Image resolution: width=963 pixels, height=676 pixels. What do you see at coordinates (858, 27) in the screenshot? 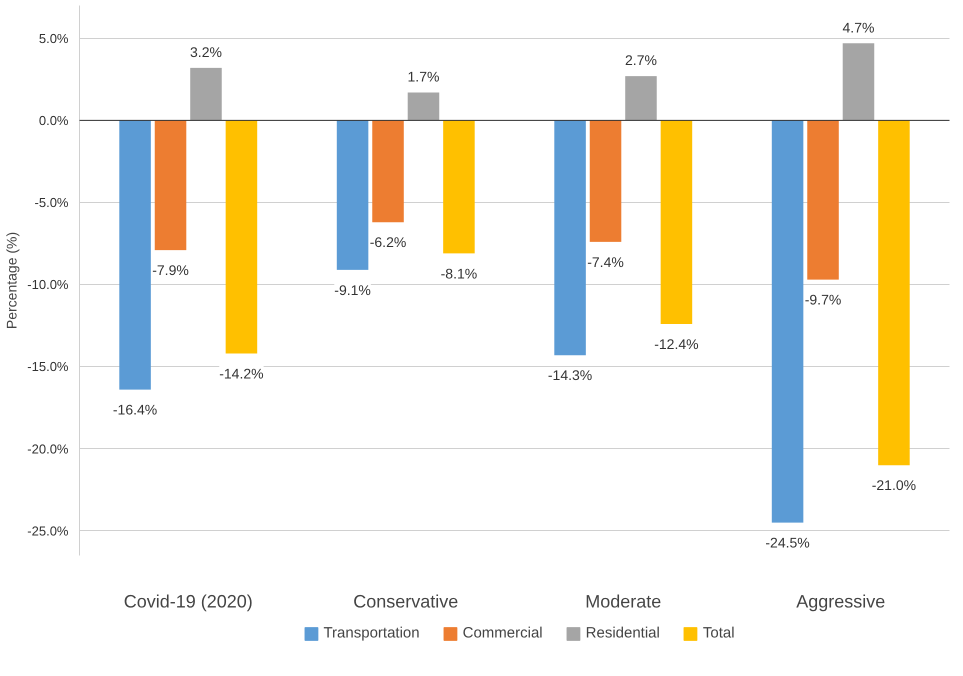
I see `data-label: 4.7%` at bounding box center [858, 27].